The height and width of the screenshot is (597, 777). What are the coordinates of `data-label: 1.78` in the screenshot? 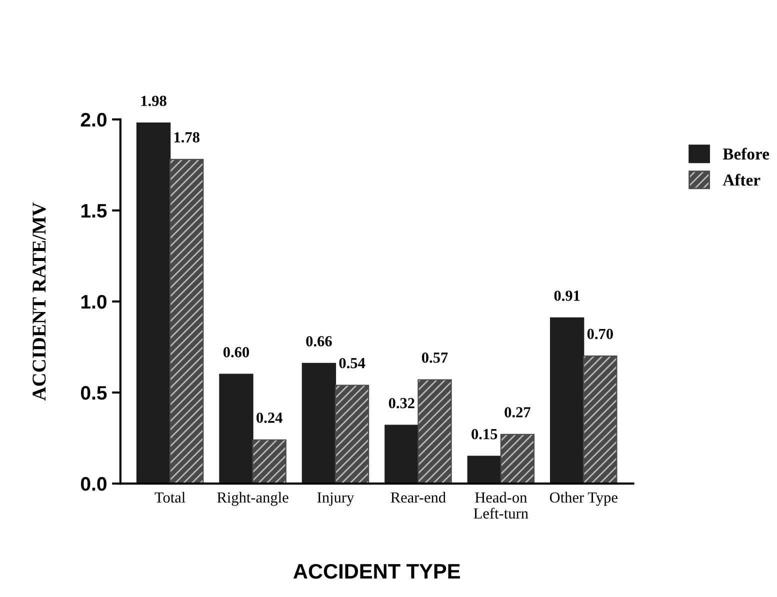 It's located at (187, 137).